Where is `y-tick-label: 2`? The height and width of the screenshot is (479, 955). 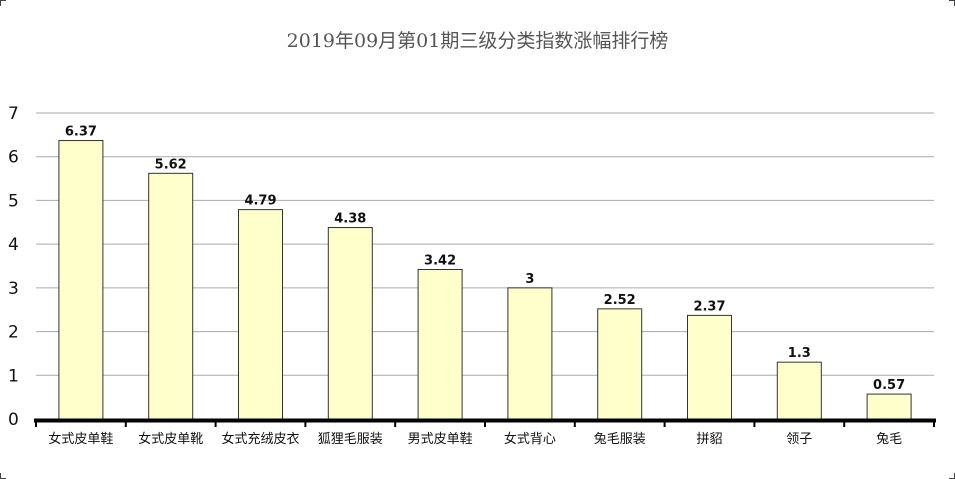 y-tick-label: 2 is located at coordinates (13, 333).